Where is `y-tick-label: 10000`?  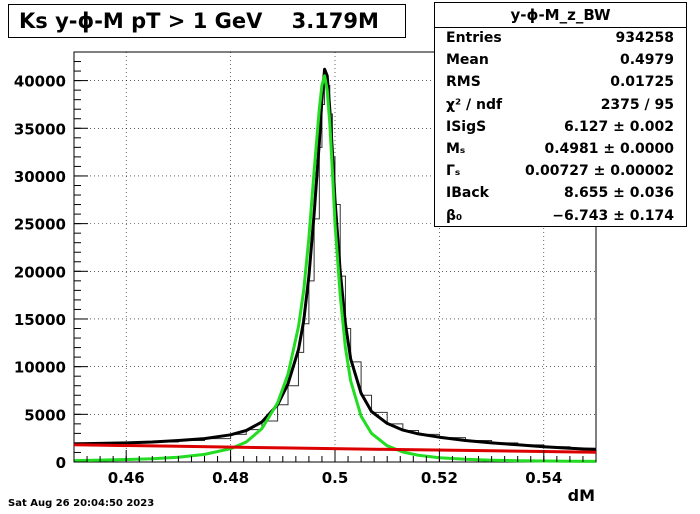
y-tick-label: 10000 is located at coordinates (40, 368).